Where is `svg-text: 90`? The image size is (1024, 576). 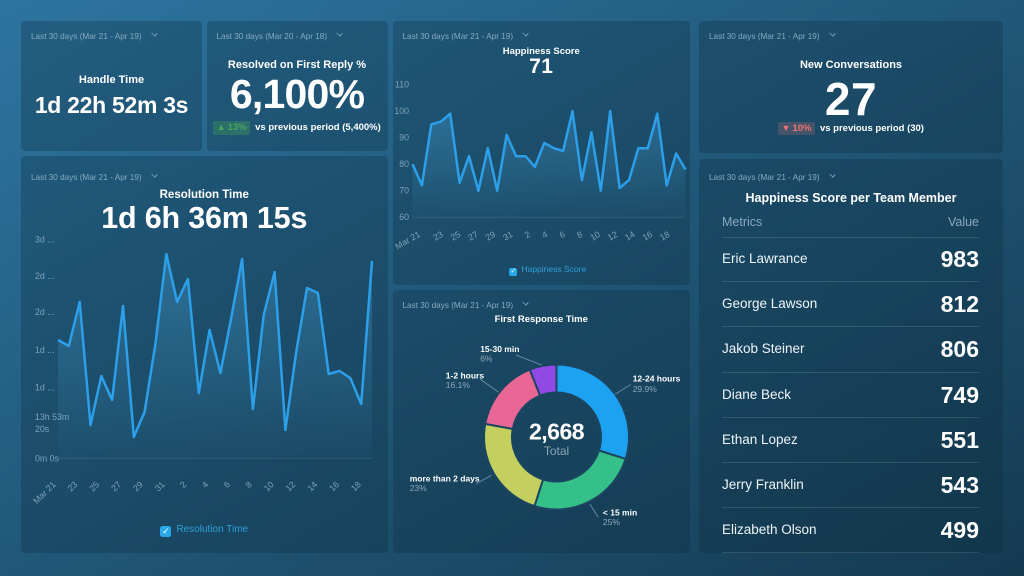 svg-text: 90 is located at coordinates (404, 138).